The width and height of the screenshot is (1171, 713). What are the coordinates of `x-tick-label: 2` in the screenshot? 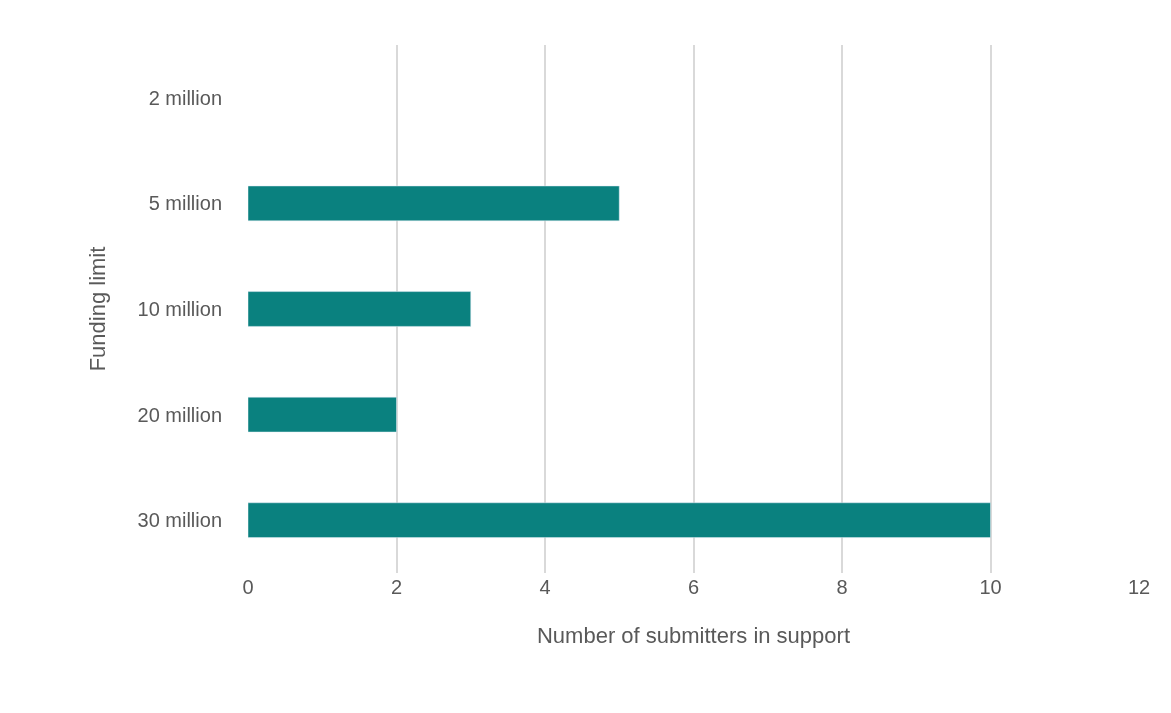 It's located at (396, 587).